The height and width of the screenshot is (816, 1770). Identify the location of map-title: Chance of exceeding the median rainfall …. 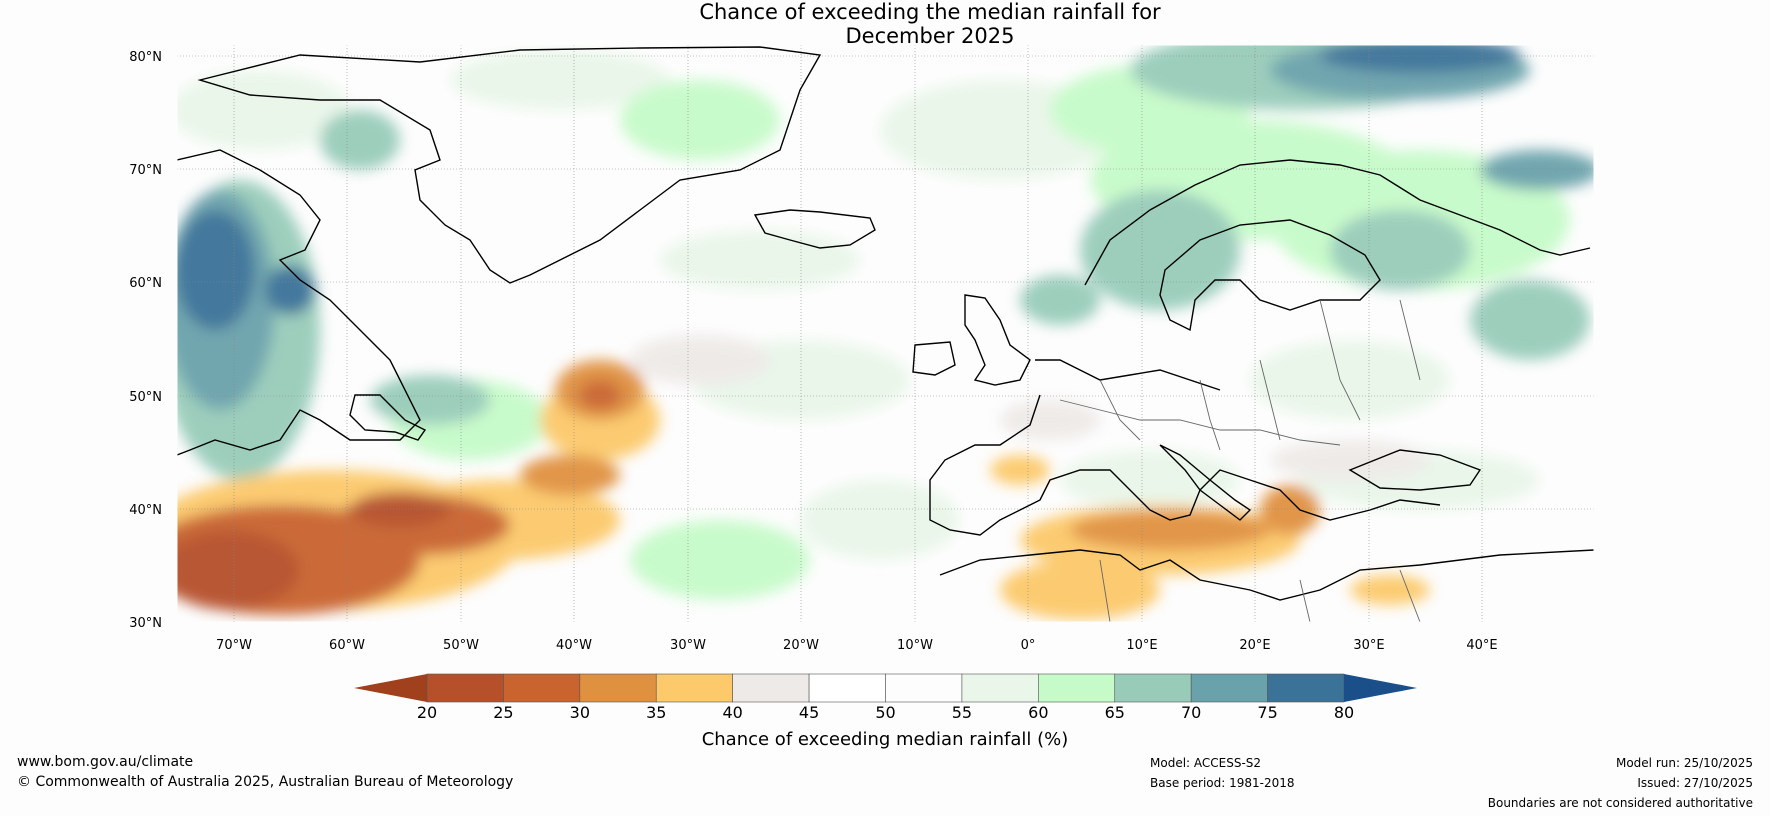
(885, 24).